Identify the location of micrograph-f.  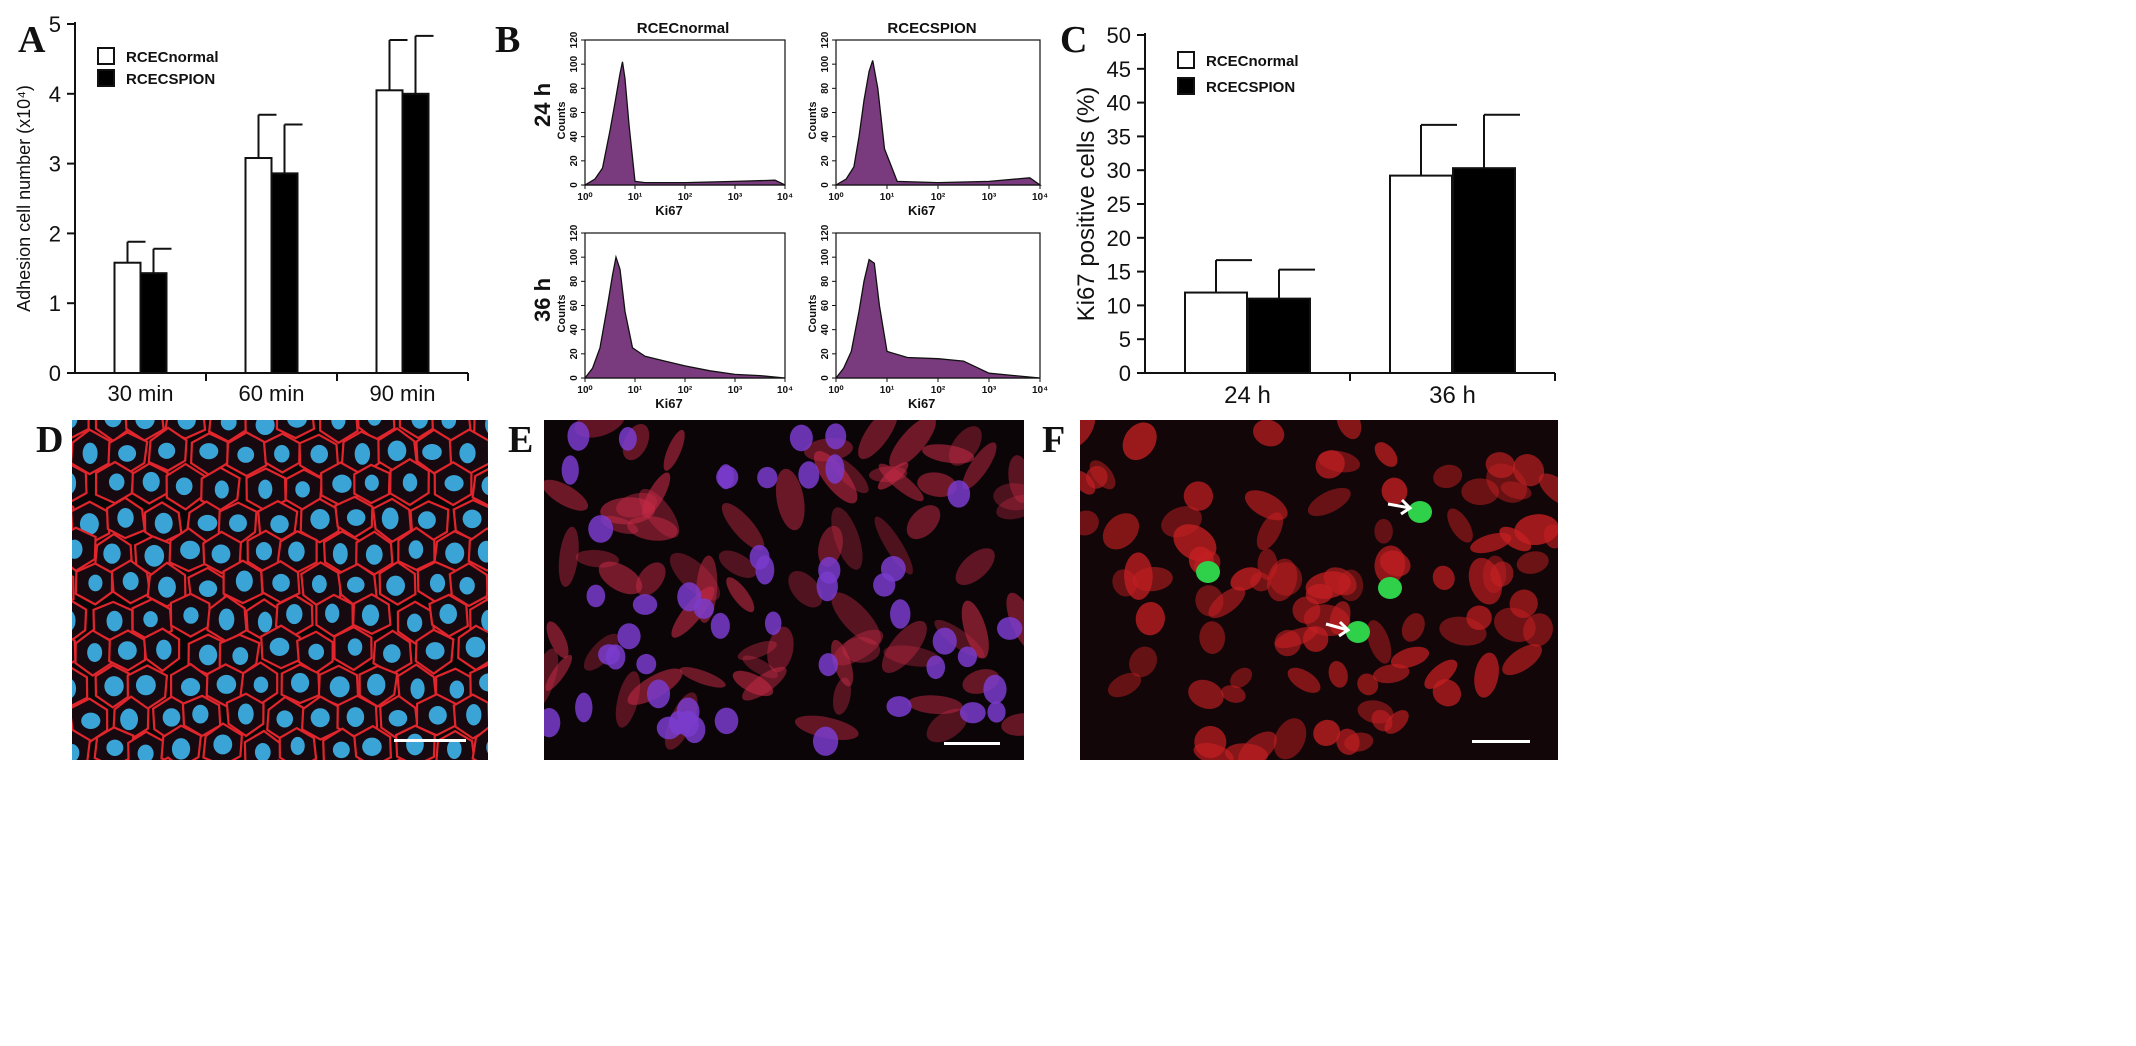
(1319, 590).